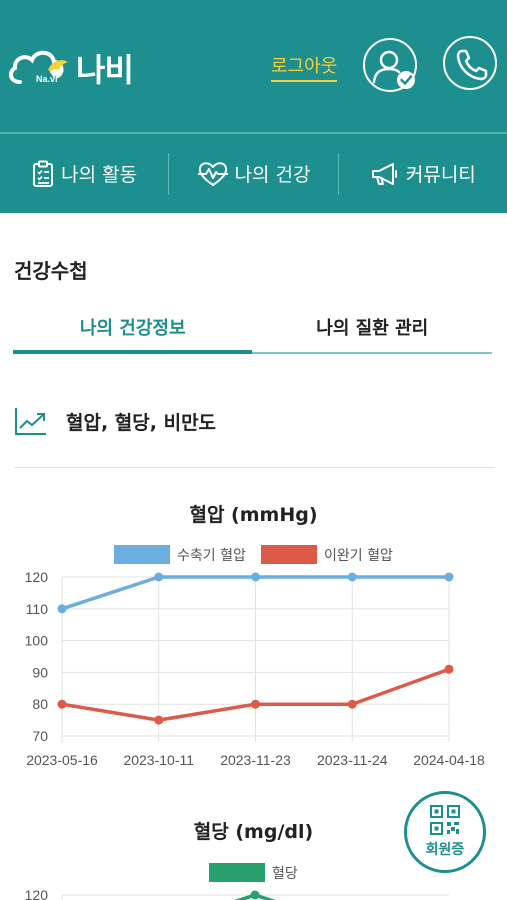  I want to click on nav-item-label: 나의 활동, so click(99, 175).